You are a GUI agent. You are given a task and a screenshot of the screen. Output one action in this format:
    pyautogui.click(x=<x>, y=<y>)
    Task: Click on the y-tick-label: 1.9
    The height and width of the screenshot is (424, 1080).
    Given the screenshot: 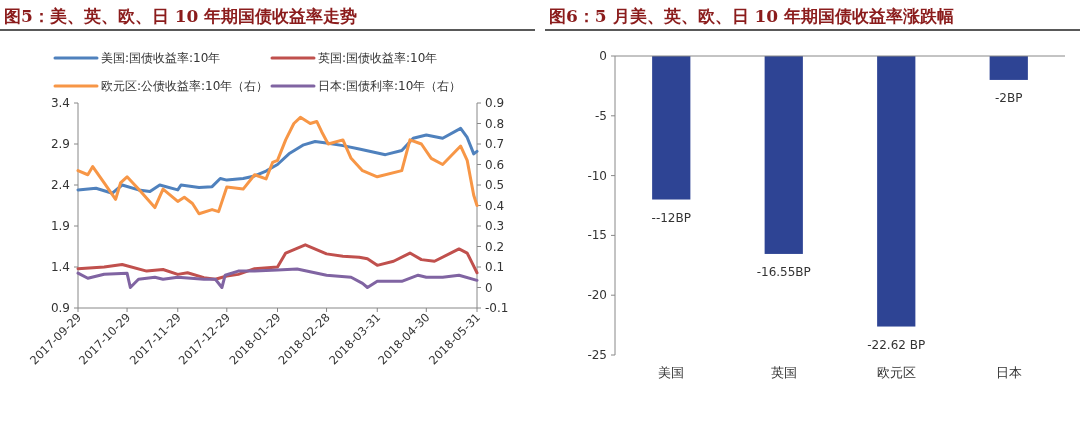 What is the action you would take?
    pyautogui.click(x=60, y=226)
    